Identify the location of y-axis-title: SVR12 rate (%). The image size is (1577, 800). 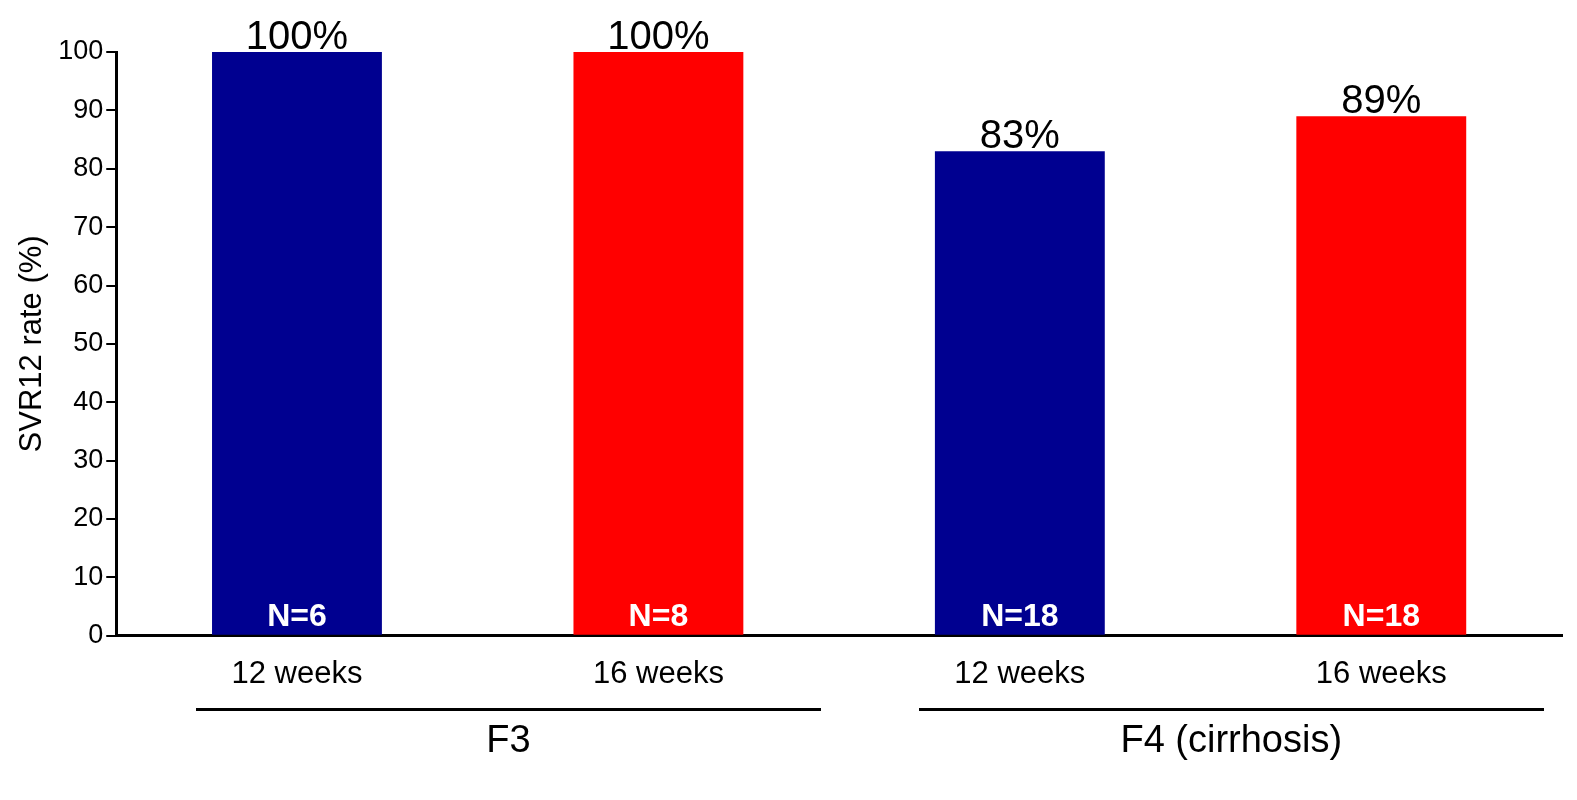
(31, 344).